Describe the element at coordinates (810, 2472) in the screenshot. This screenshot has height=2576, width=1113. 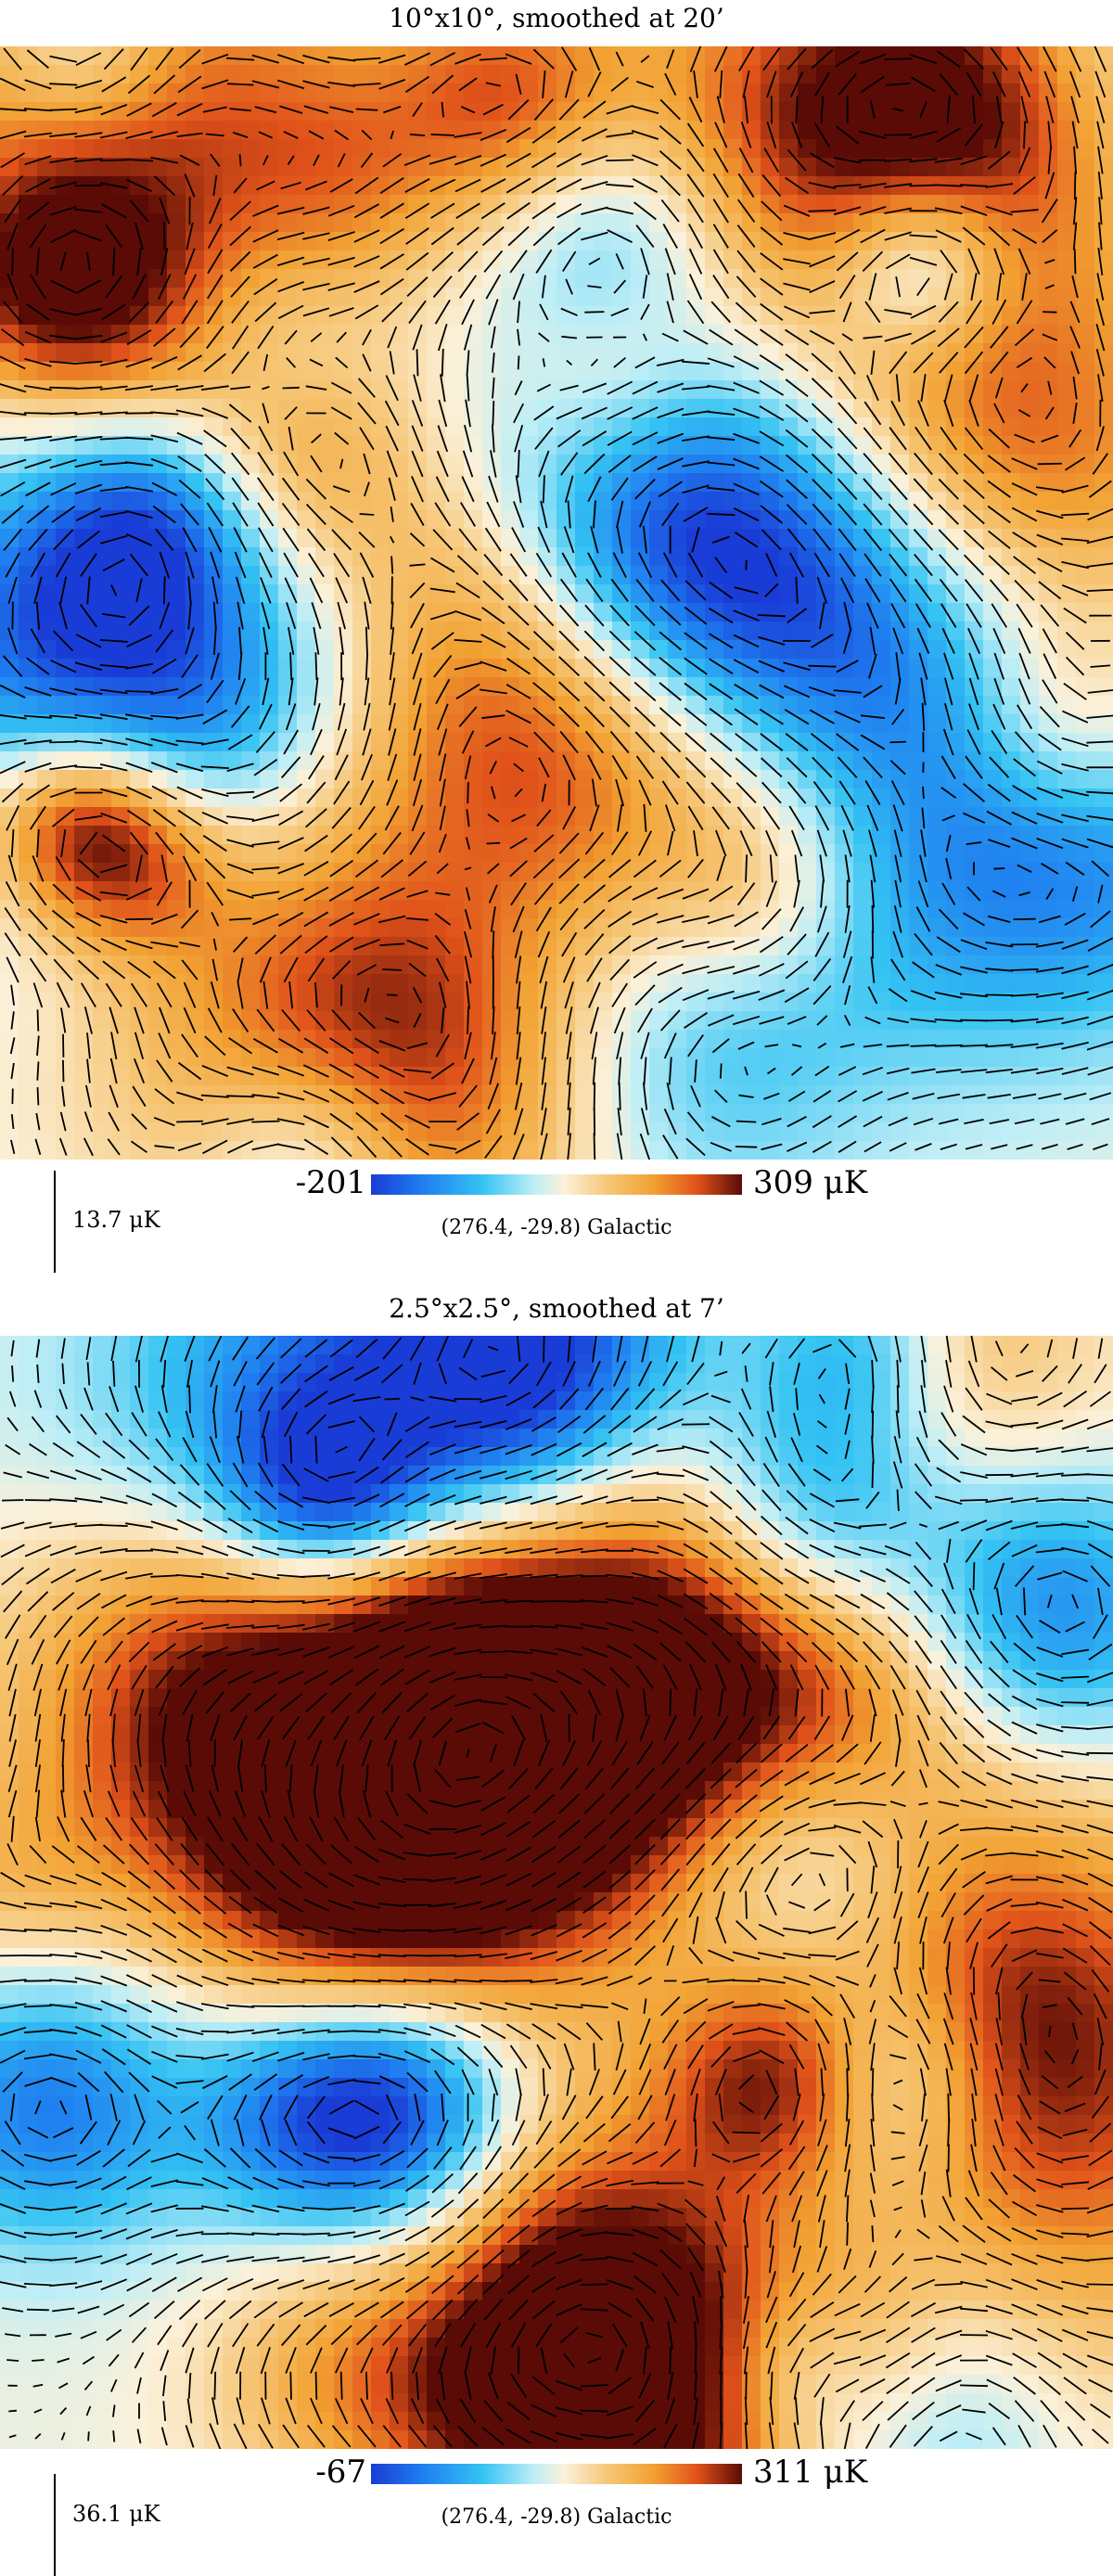
I see `colorbar-max-2: 311 μK` at that location.